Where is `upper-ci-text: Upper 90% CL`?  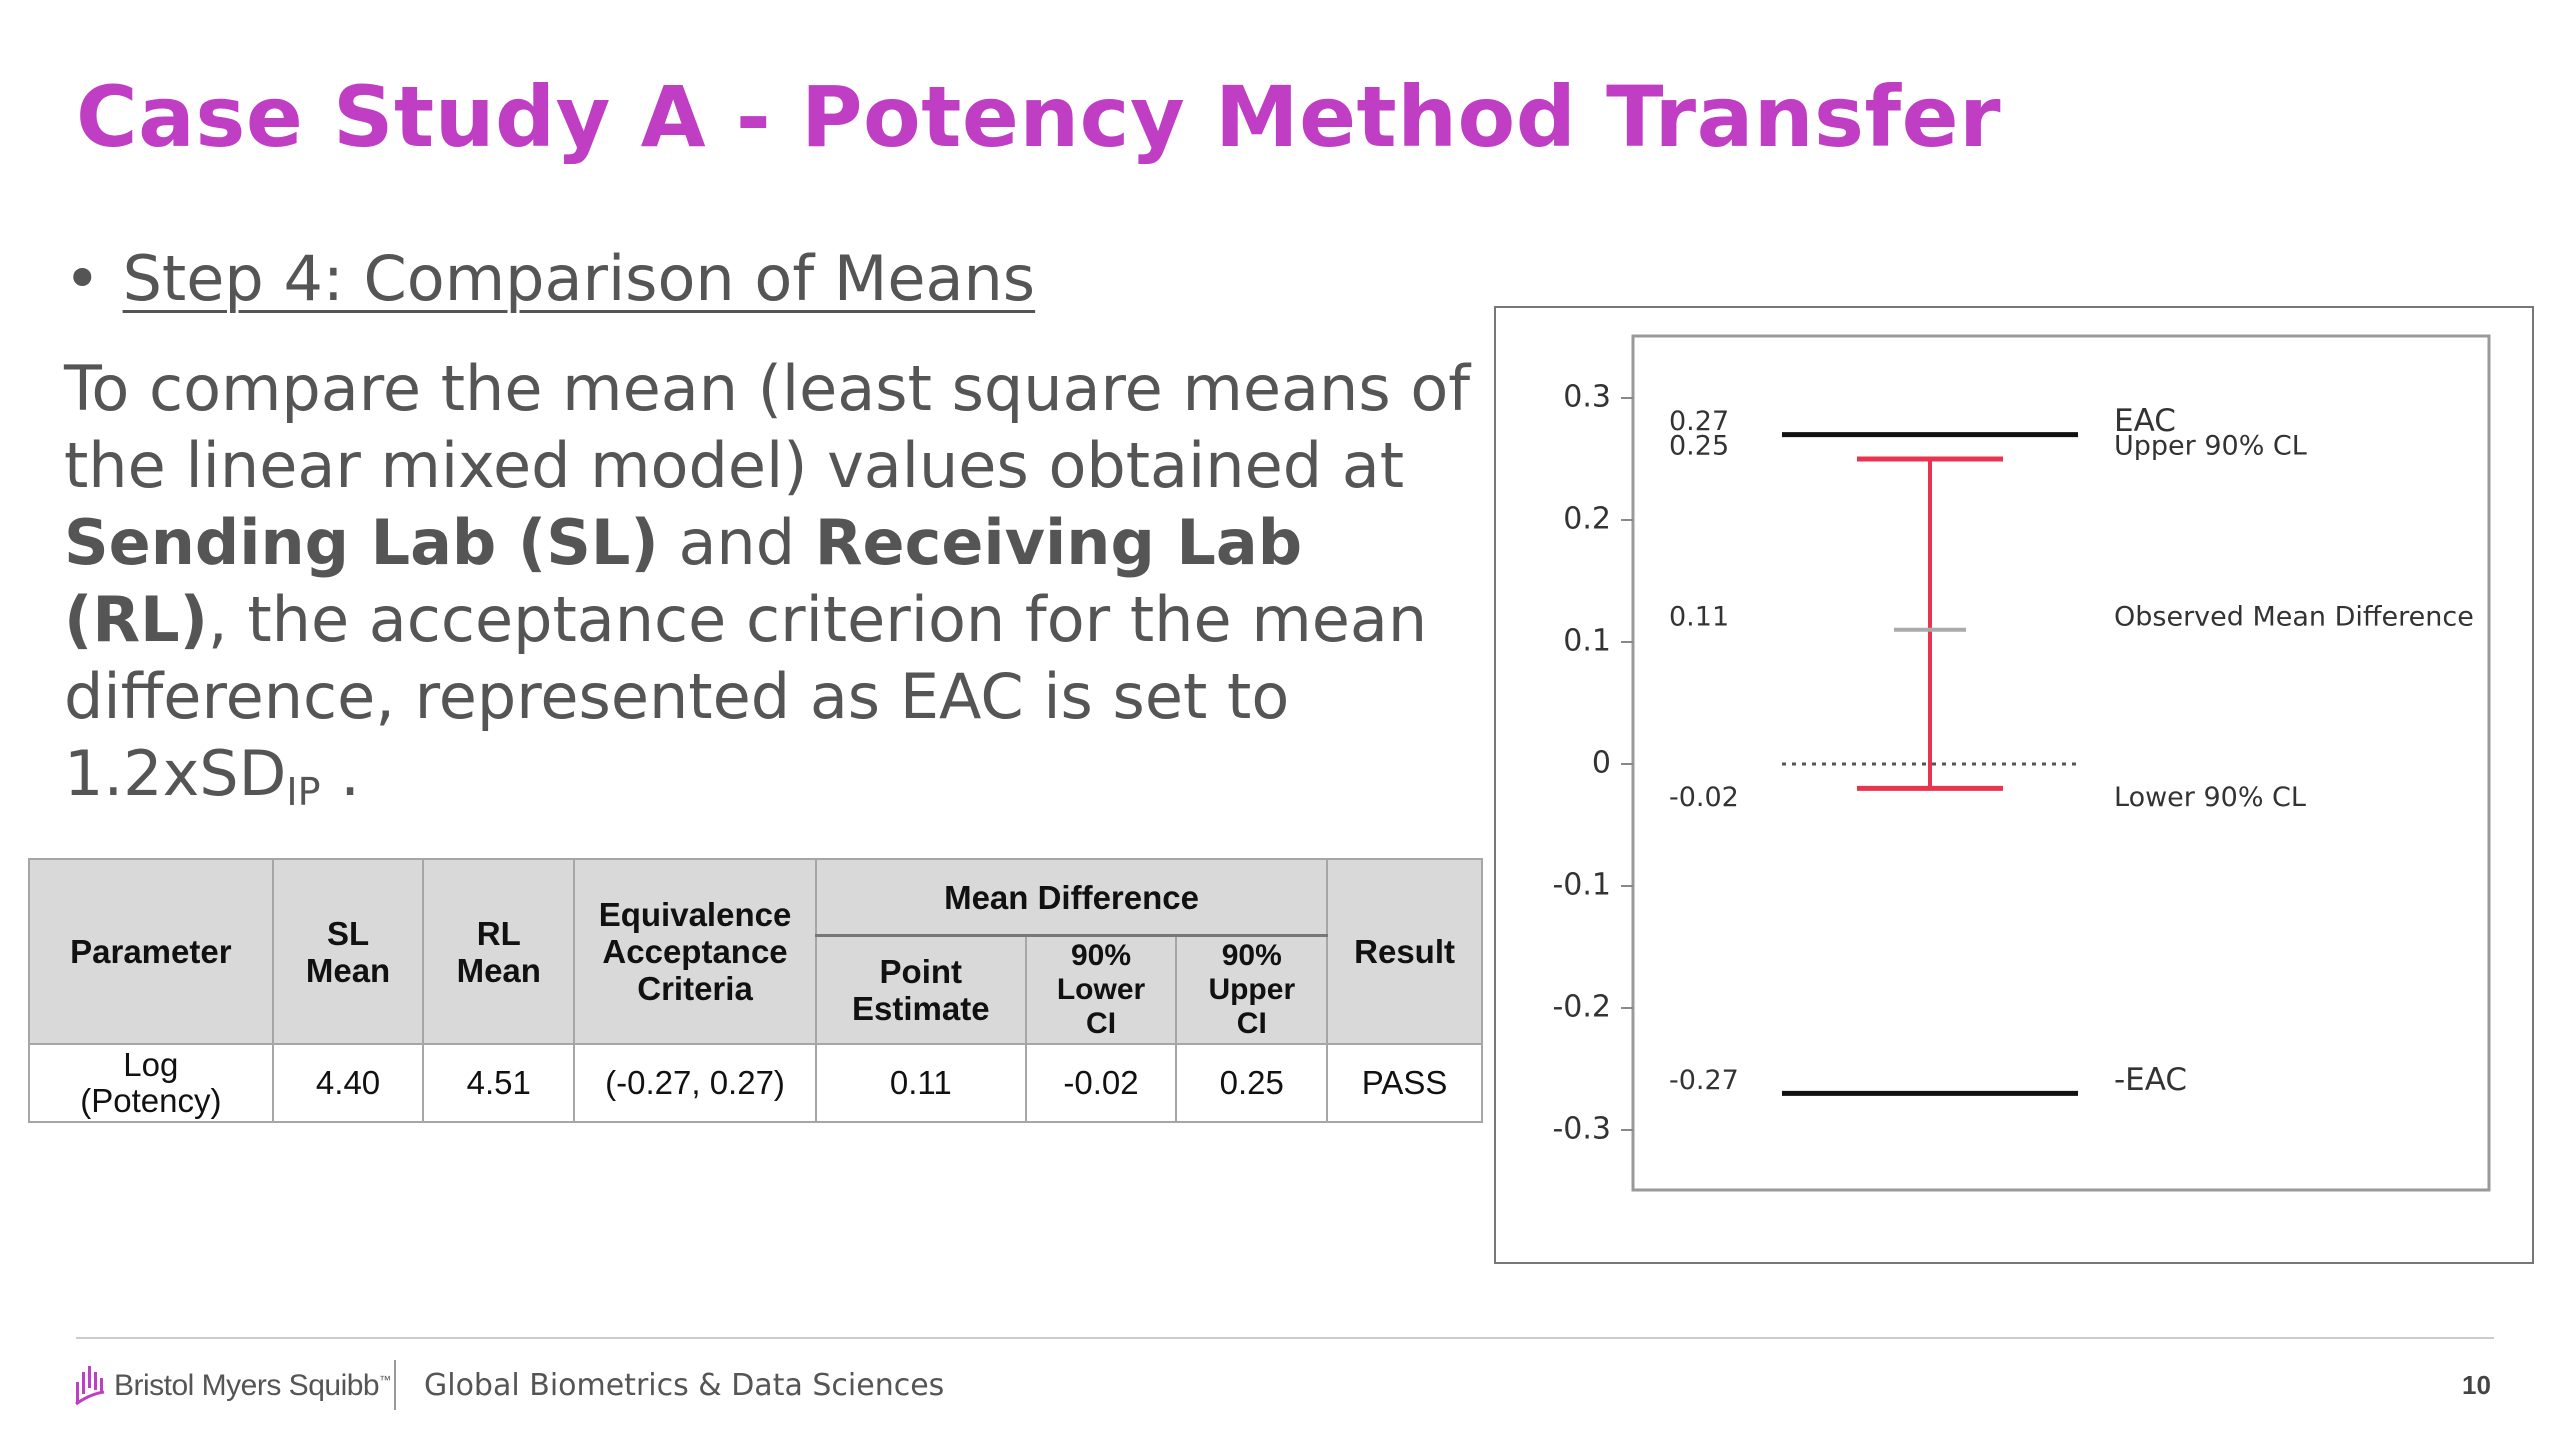 upper-ci-text: Upper 90% CL is located at coordinates (2210, 446).